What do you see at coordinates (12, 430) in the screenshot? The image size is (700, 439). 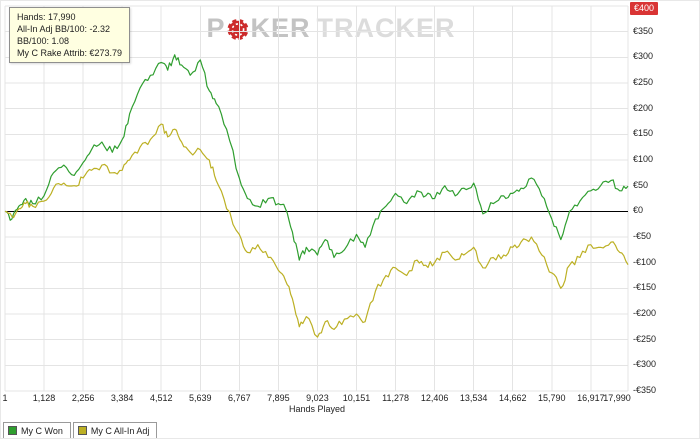 I see `my-c-won-color-swatch` at bounding box center [12, 430].